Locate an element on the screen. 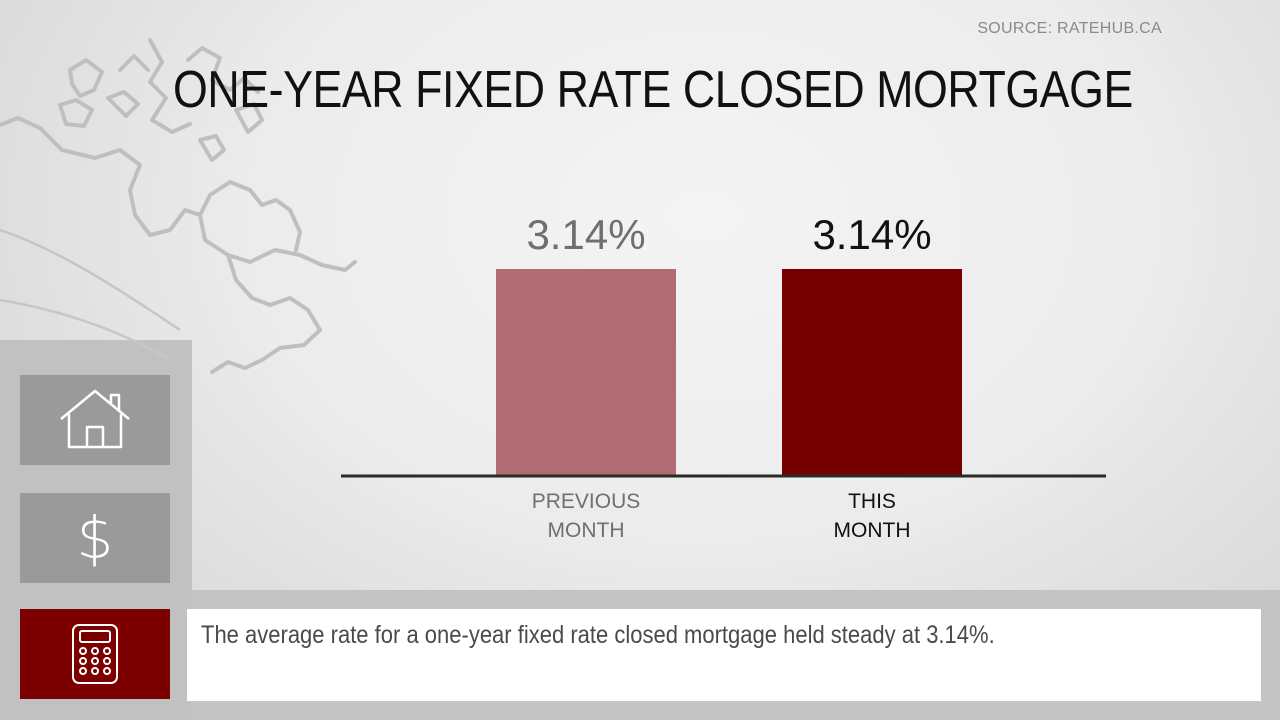 This screenshot has width=1280, height=720. calculator-icon is located at coordinates (95, 654).